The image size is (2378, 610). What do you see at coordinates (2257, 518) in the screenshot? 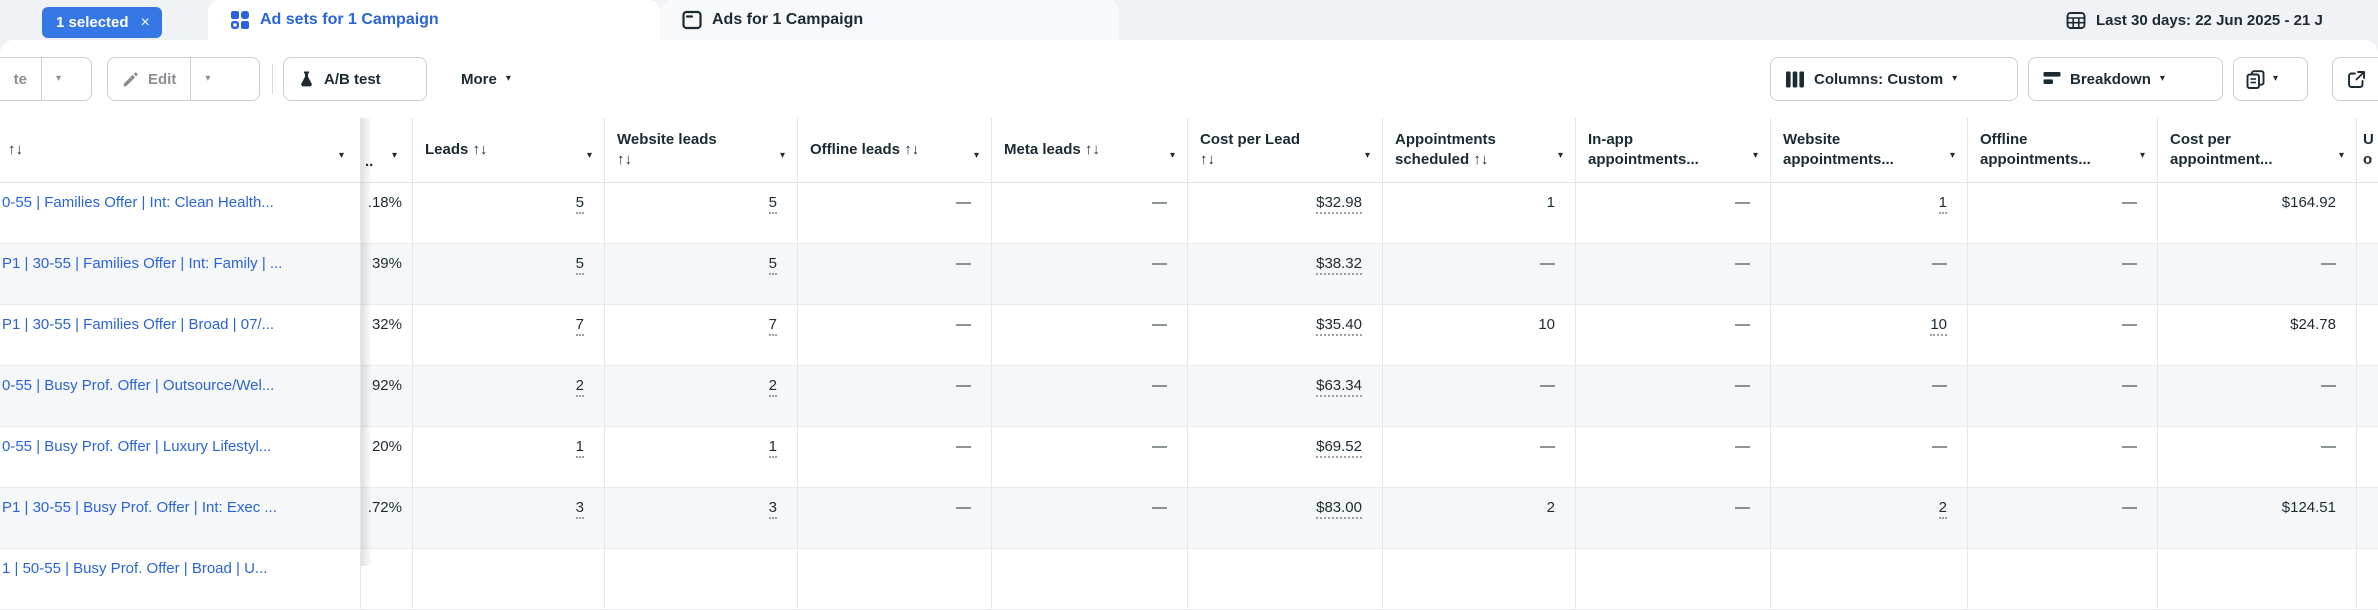
I see `cell-cost-per-appointment: $124.51` at bounding box center [2257, 518].